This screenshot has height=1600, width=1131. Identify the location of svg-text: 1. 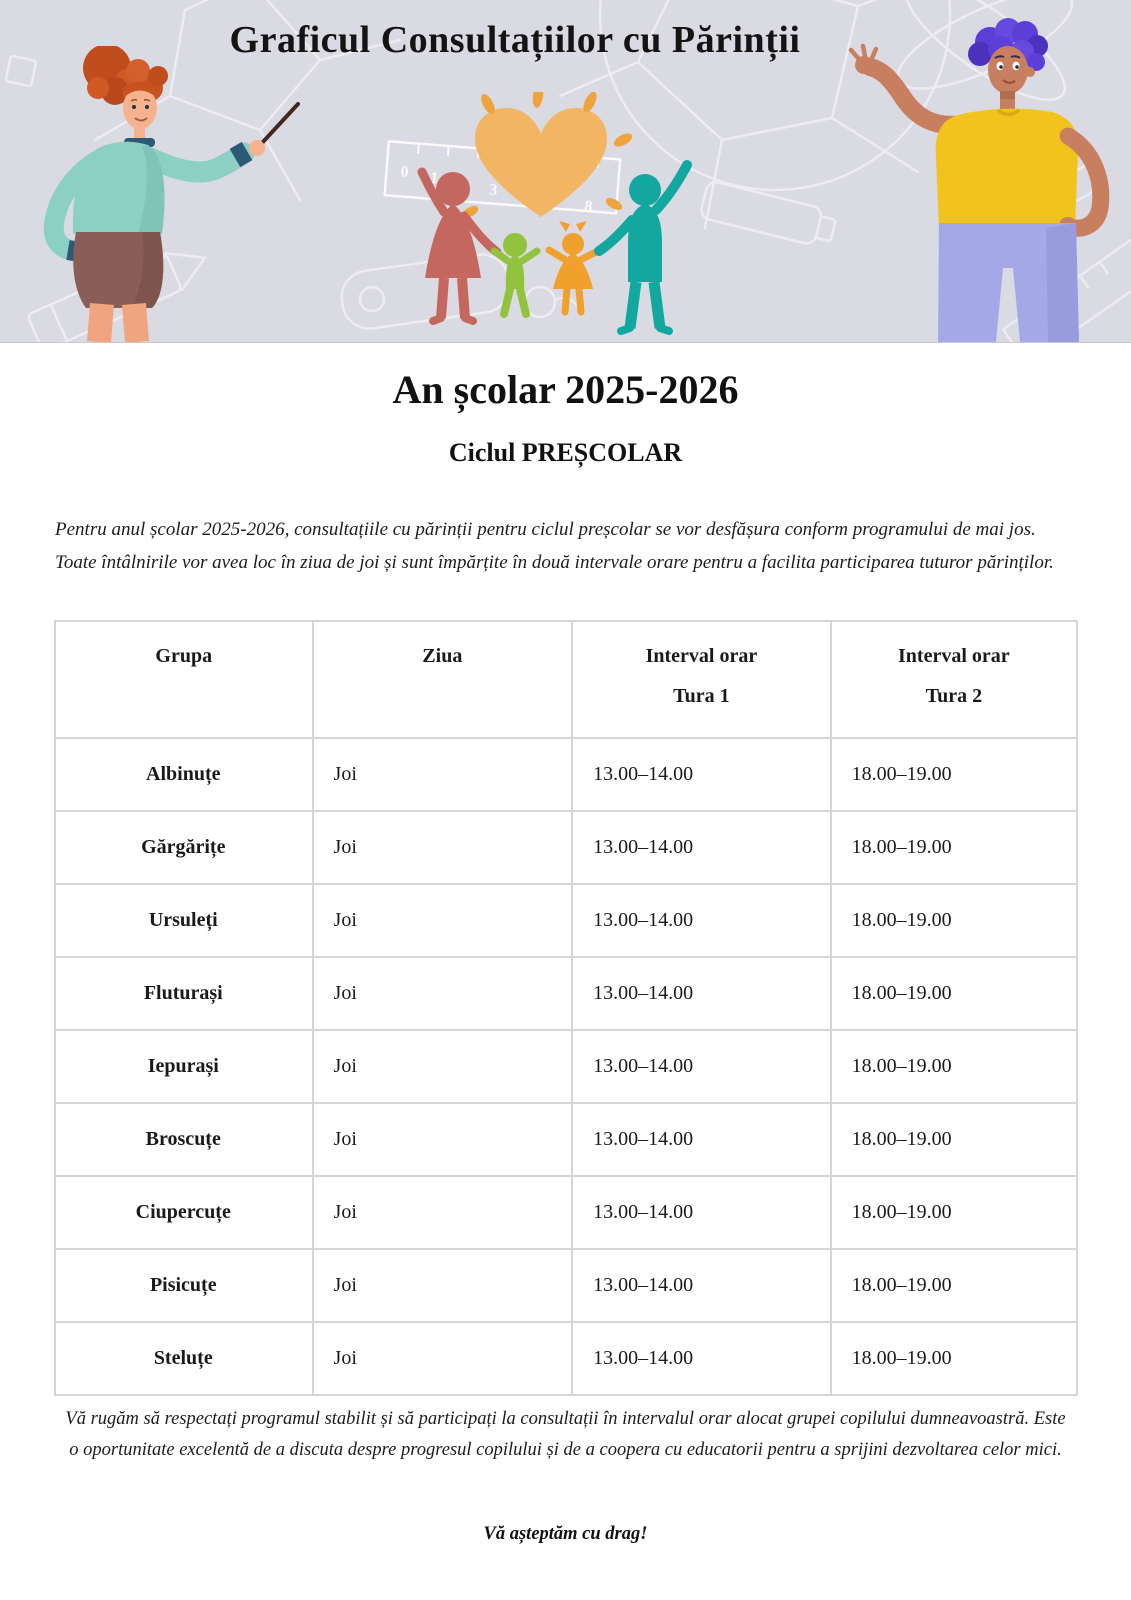
(433, 179).